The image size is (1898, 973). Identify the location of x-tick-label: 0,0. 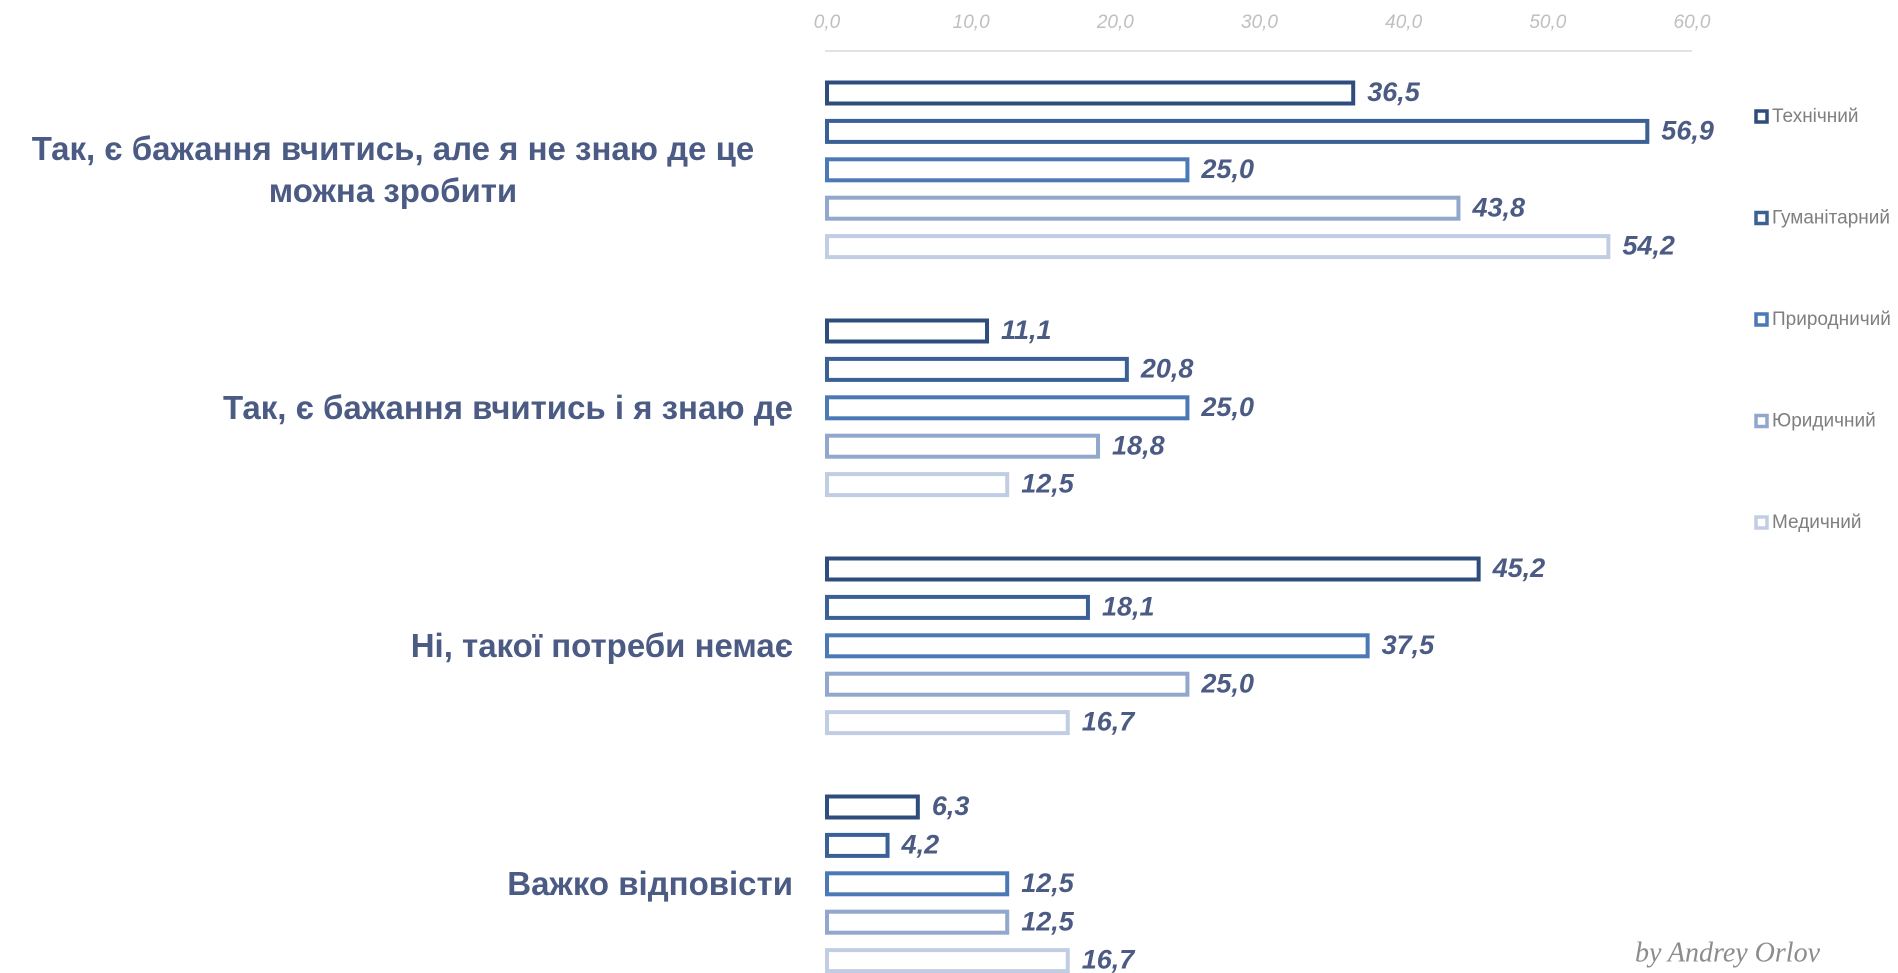
(827, 22).